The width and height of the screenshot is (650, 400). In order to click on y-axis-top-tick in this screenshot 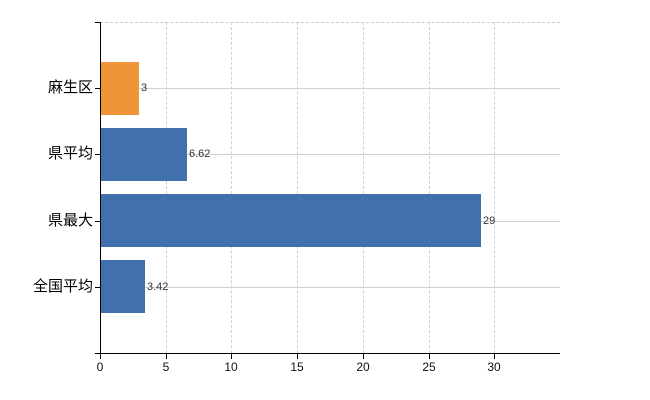, I will do `click(97, 22)`.